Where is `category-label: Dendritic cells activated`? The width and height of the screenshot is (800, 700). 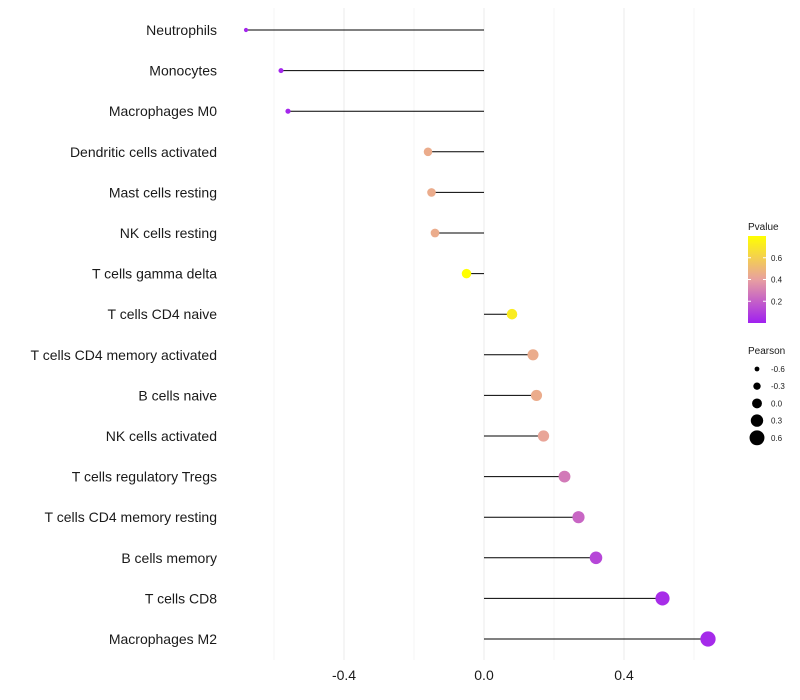
category-label: Dendritic cells activated is located at coordinates (143, 152).